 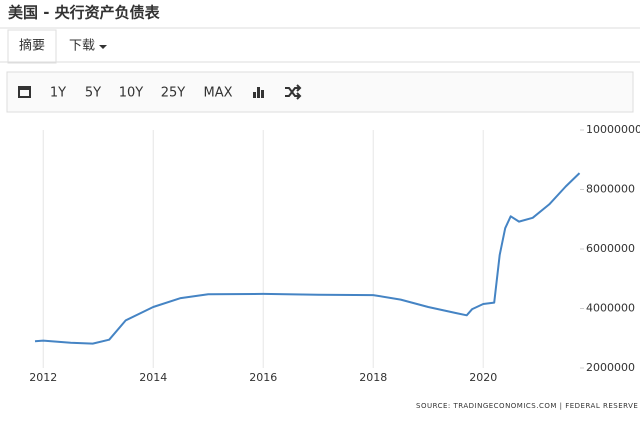 What do you see at coordinates (84, 13) in the screenshot?
I see `page-title: 美国 - 央行资产负债表` at bounding box center [84, 13].